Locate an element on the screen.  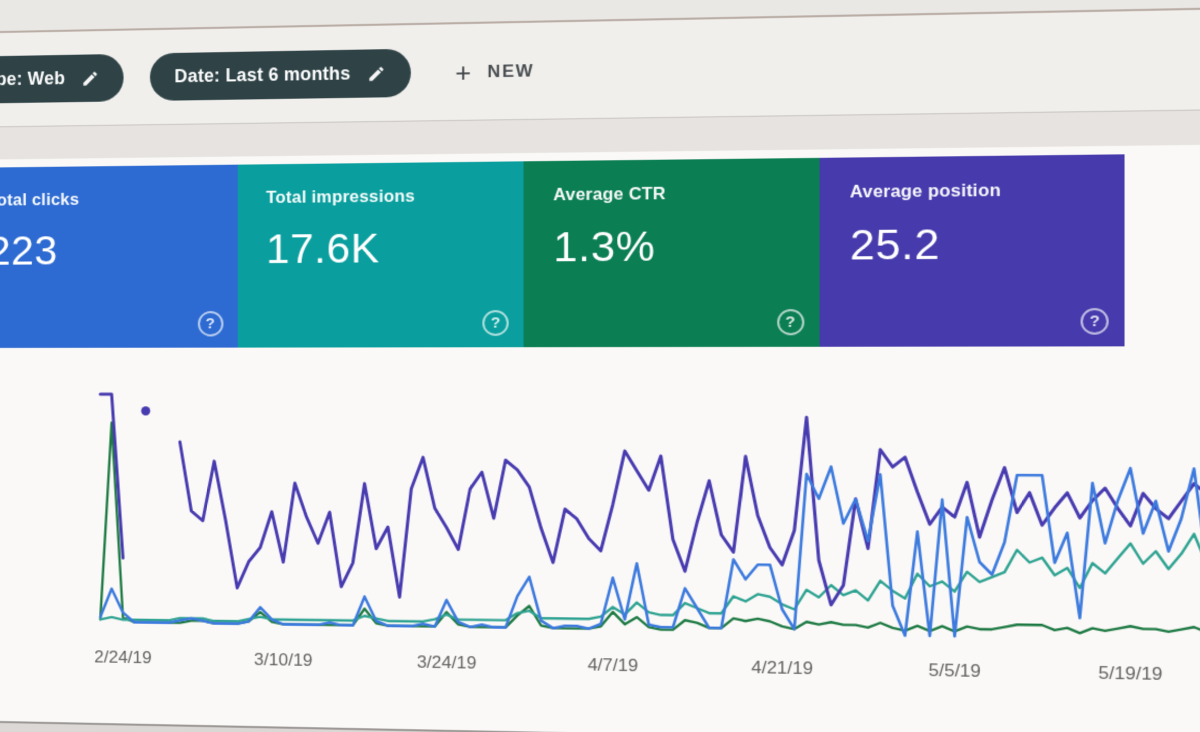
x-axis-tick-label: 3/10/19 is located at coordinates (283, 660).